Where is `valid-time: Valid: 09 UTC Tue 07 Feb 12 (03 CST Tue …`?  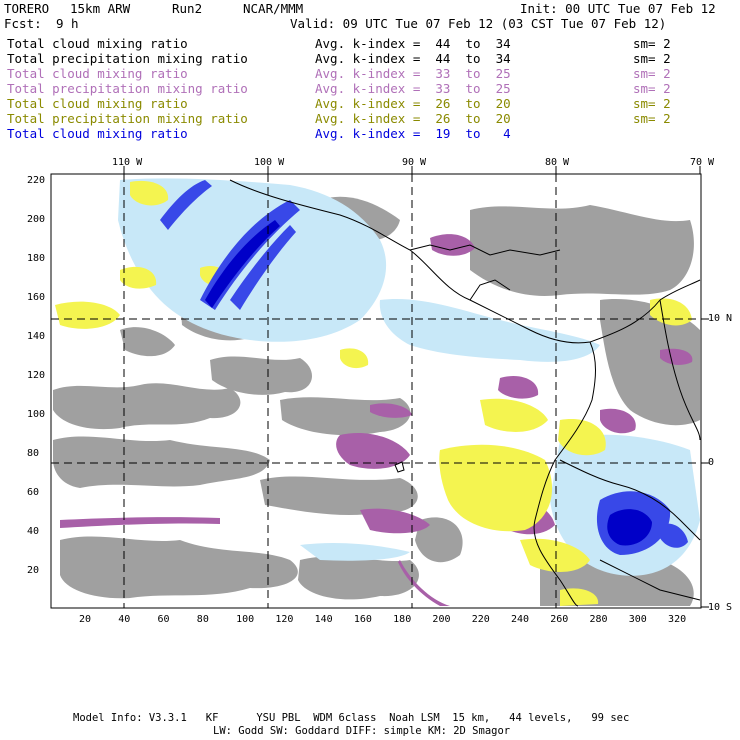
valid-time: Valid: 09 UTC Tue 07 Feb 12 (03 CST Tue … is located at coordinates (478, 23).